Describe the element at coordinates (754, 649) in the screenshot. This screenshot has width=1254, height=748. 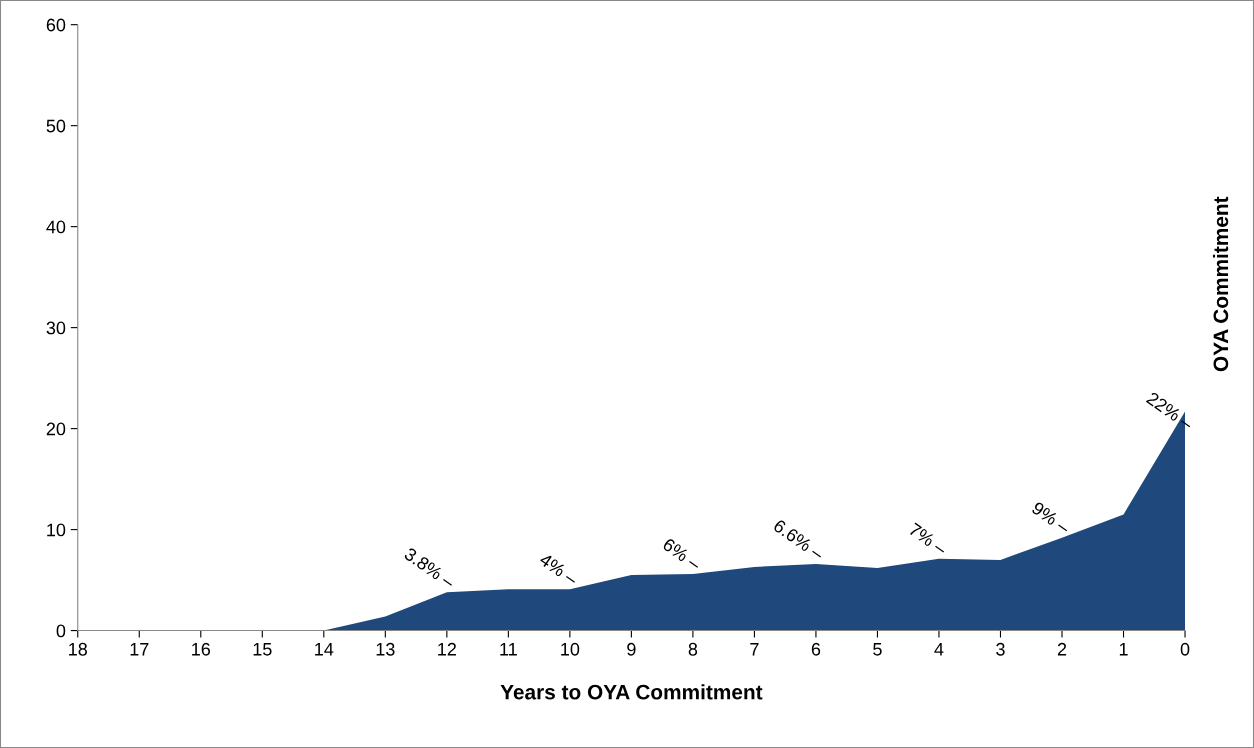
I see `x-tick-label: 7` at that location.